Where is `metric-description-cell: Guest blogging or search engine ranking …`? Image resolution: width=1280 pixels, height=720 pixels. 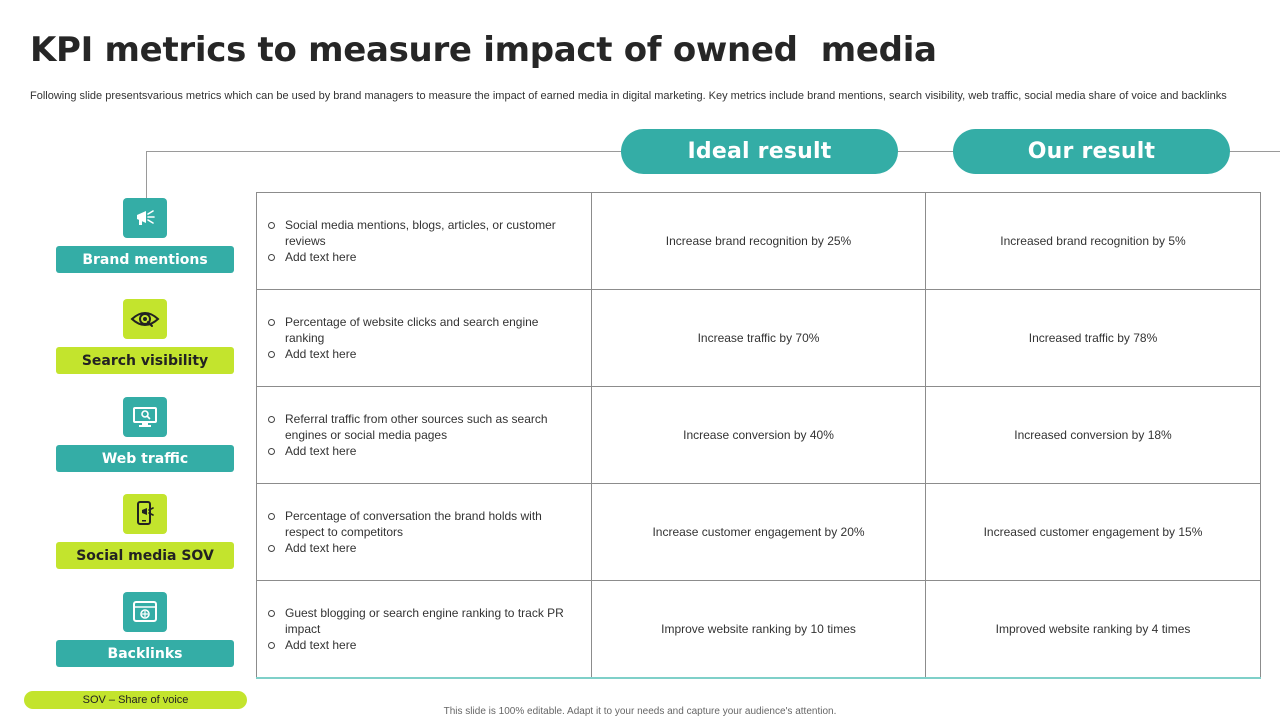 metric-description-cell: Guest blogging or search engine ranking … is located at coordinates (424, 629).